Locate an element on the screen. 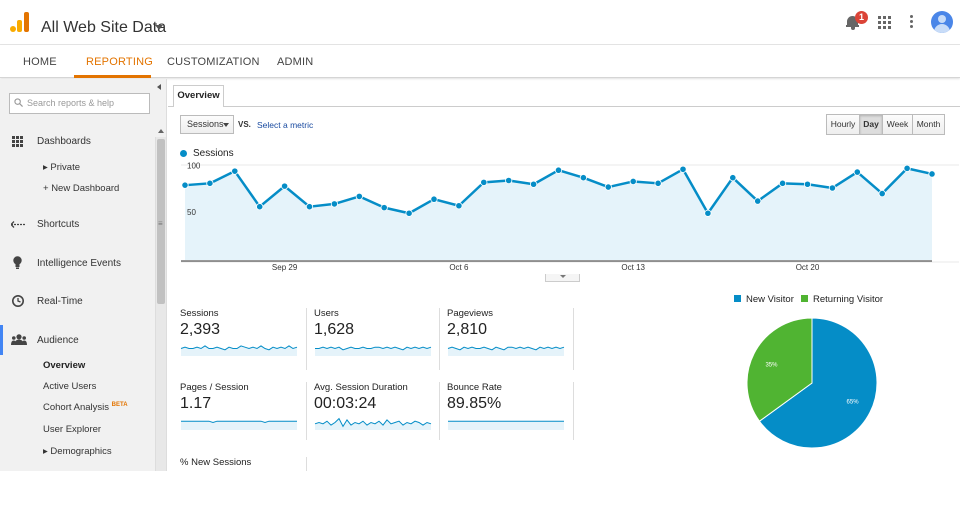  select-metric-link: Select a metric is located at coordinates (285, 125).